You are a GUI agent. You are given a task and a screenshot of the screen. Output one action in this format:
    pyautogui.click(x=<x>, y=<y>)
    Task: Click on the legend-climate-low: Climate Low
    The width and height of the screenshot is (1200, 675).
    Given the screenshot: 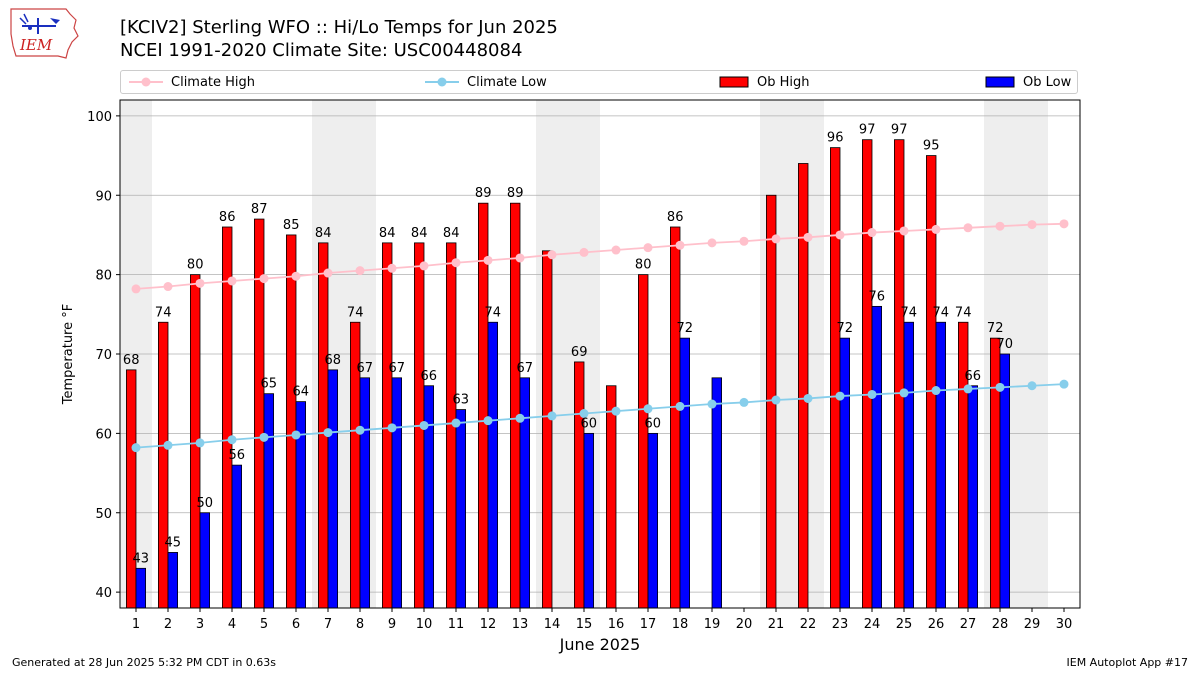 What is the action you would take?
    pyautogui.click(x=486, y=82)
    